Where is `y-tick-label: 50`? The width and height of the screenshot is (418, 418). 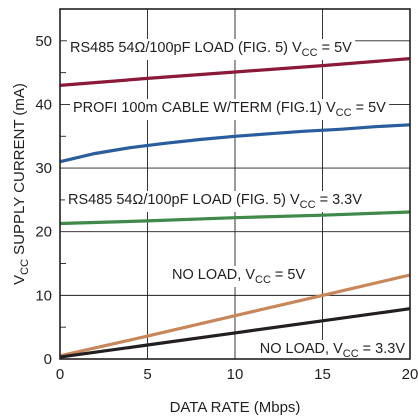 y-tick-label: 50 is located at coordinates (43, 41).